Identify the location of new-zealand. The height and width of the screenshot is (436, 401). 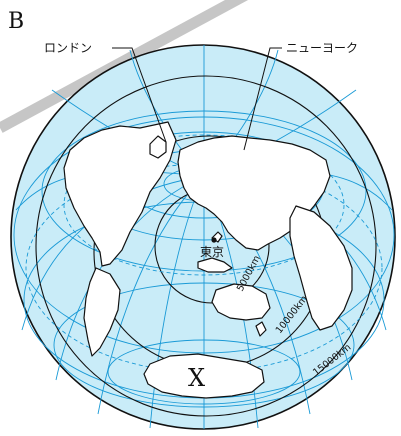
(261, 329).